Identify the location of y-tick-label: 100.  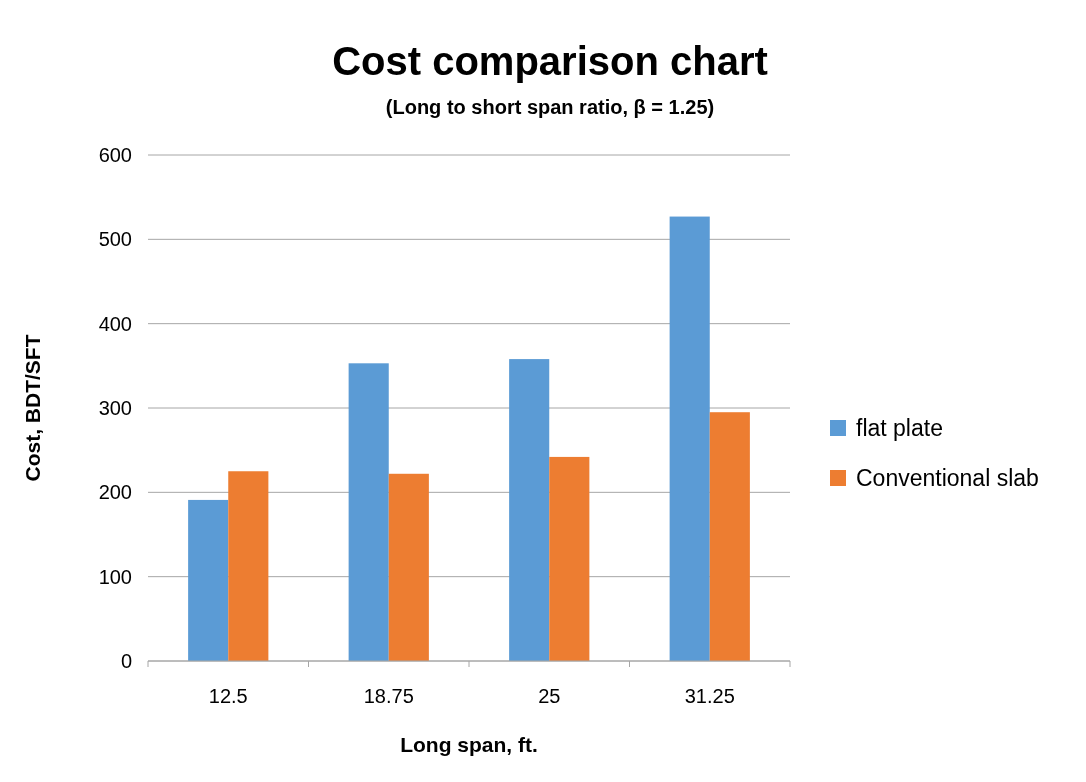
(115, 576).